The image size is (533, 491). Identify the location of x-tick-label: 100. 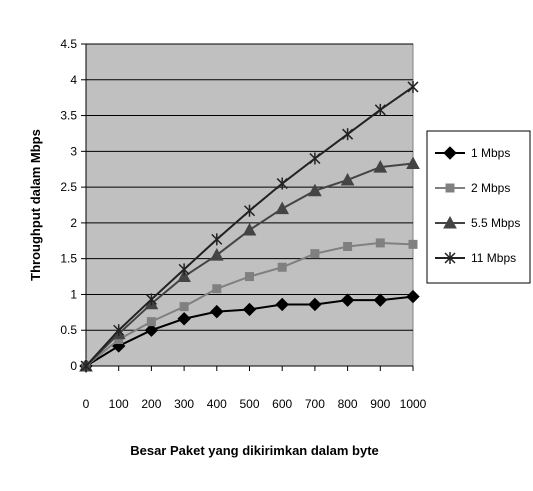
(119, 404).